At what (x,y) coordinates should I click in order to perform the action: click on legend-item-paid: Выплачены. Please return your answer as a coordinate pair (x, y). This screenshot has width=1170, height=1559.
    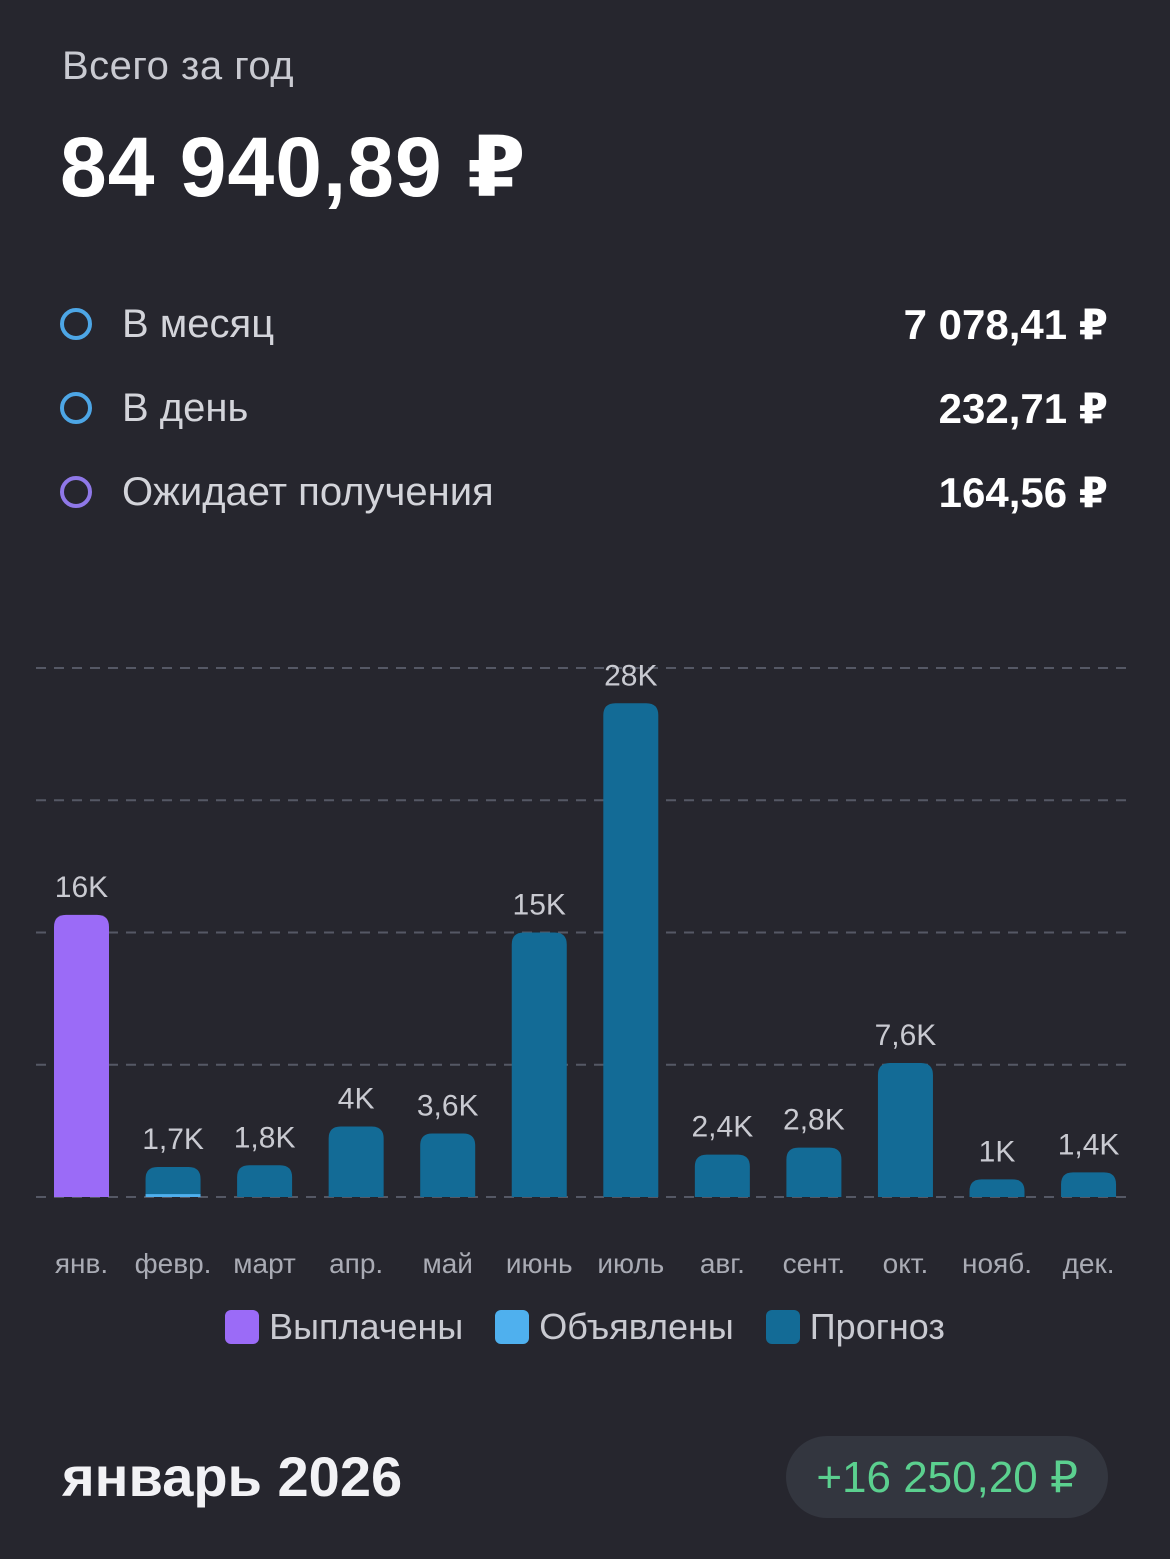
    Looking at the image, I should click on (344, 1327).